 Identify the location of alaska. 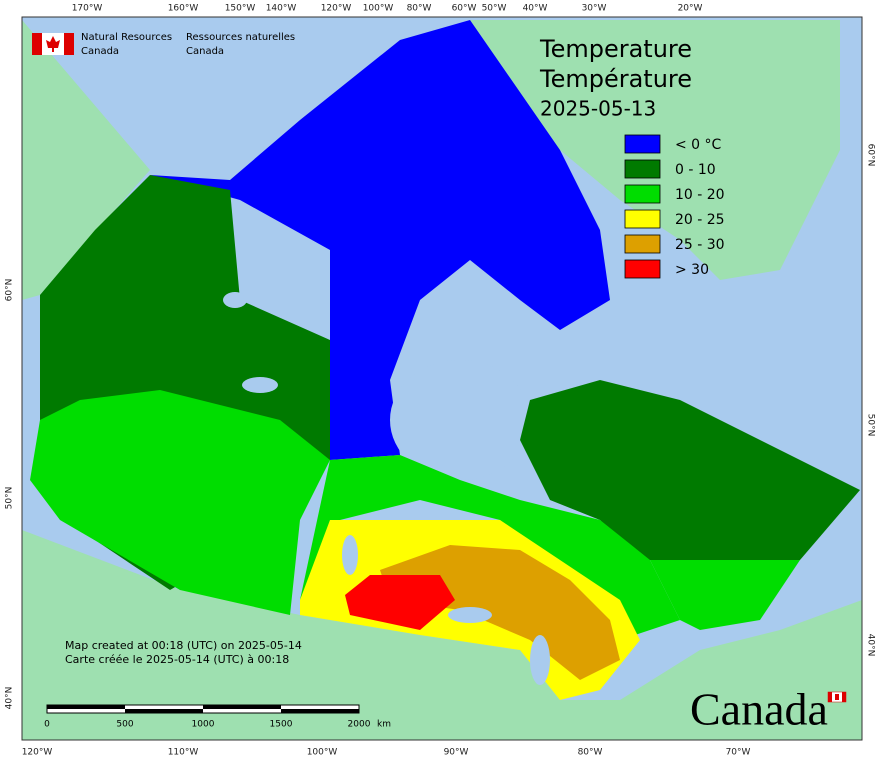
(86, 160).